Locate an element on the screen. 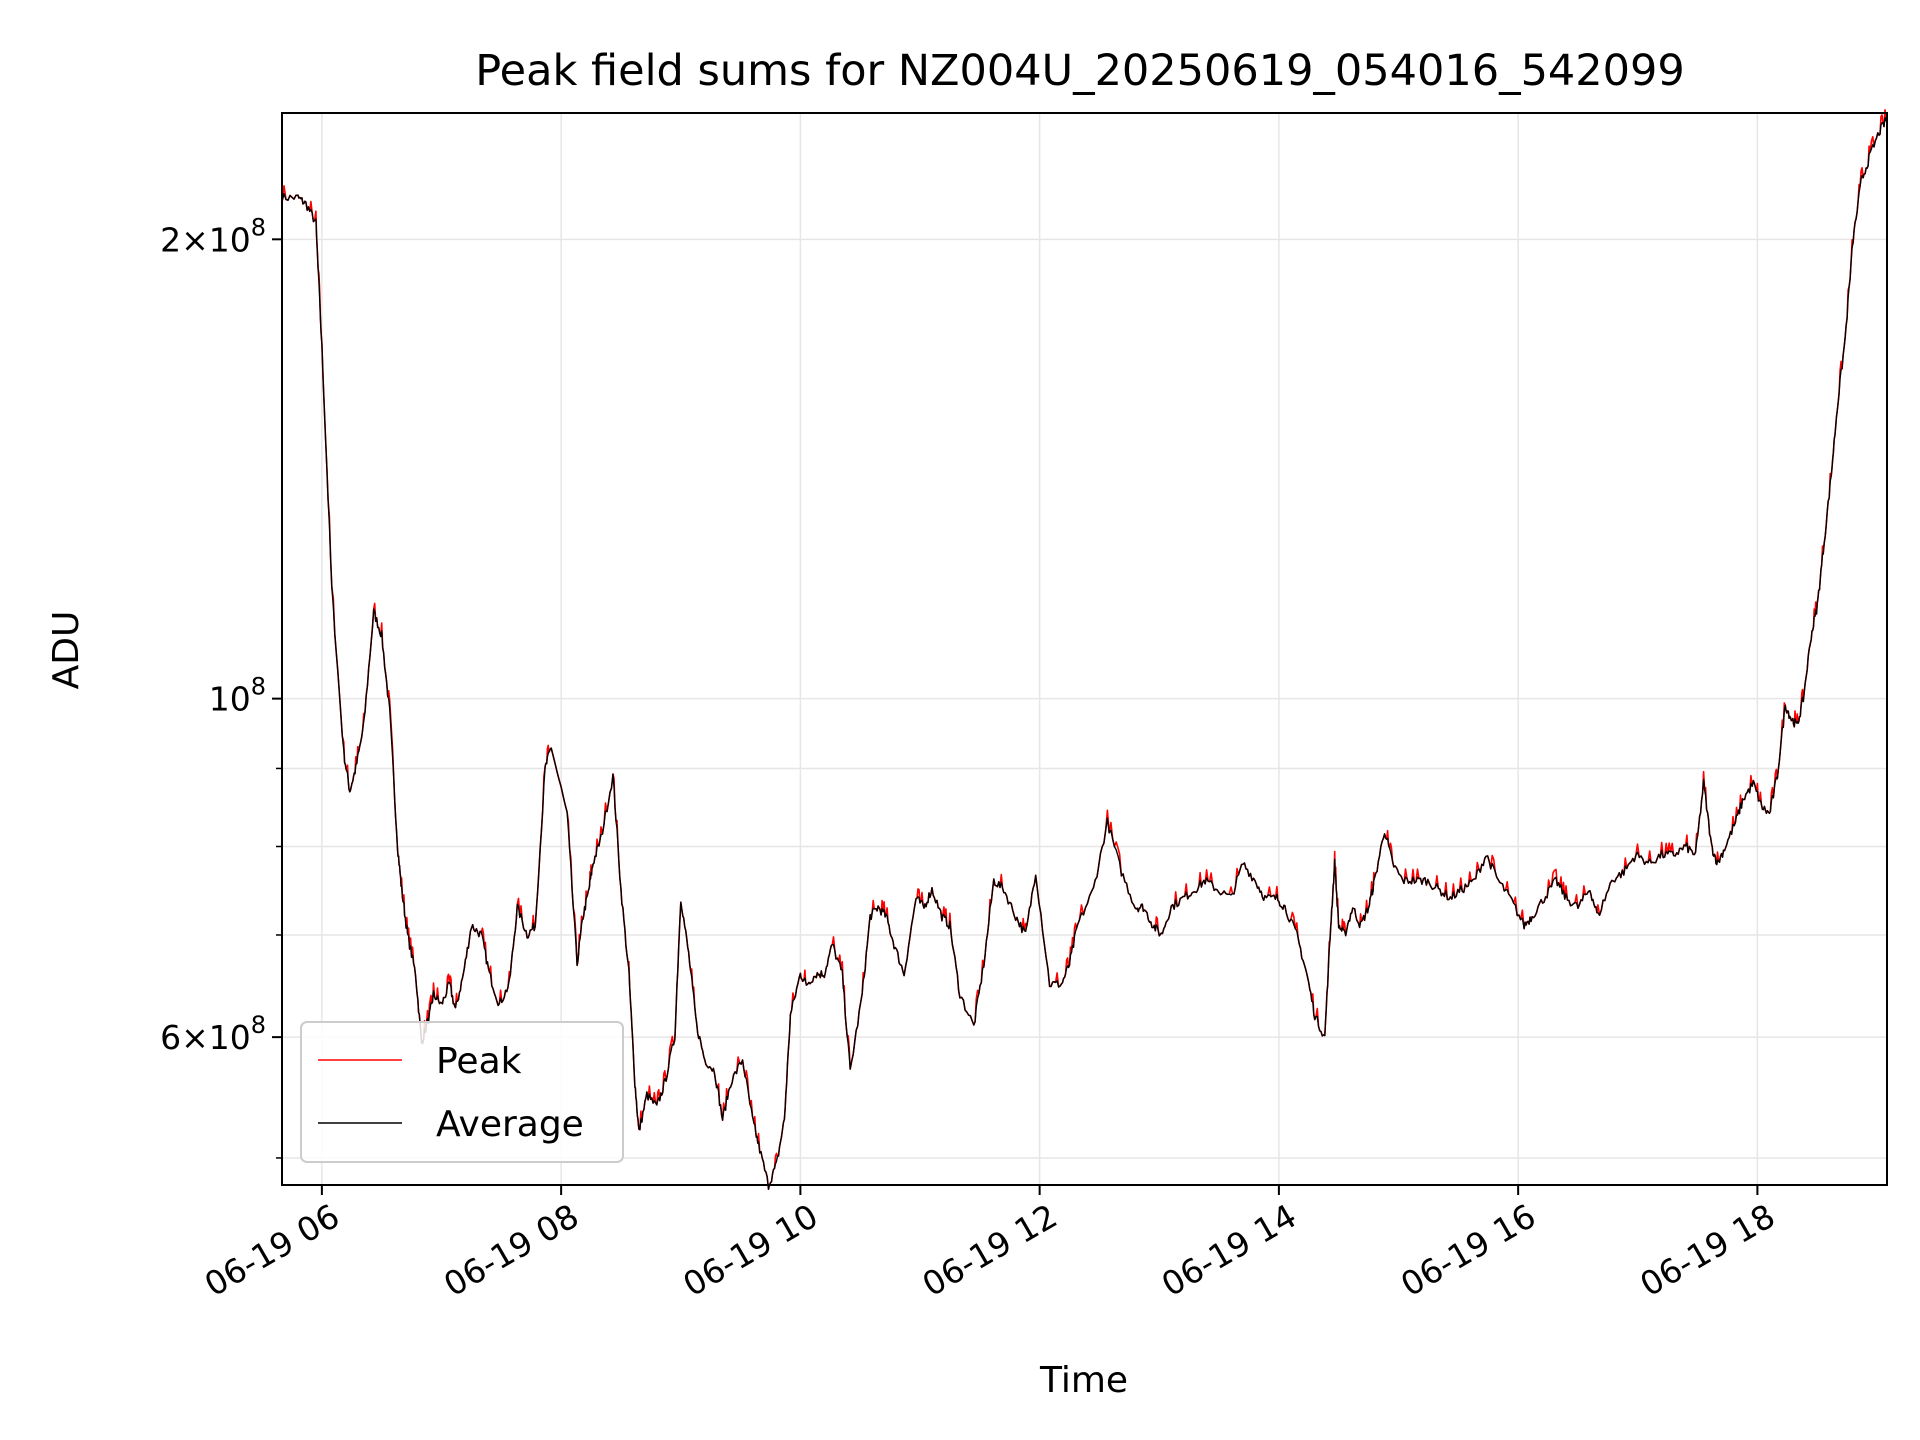 This screenshot has width=1920, height=1440. legend-label-average: Average is located at coordinates (510, 1124).